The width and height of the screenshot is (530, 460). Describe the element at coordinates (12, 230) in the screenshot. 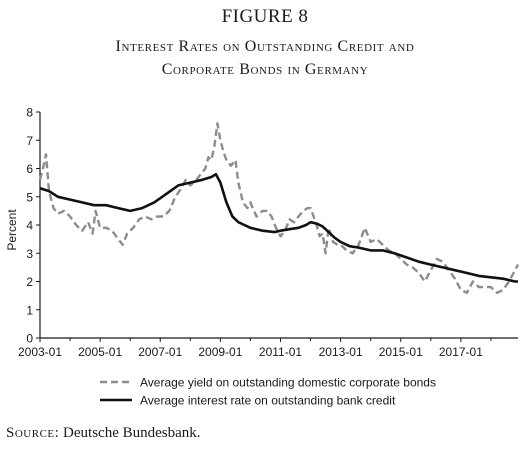

I see `y-axis-label: Percent` at that location.